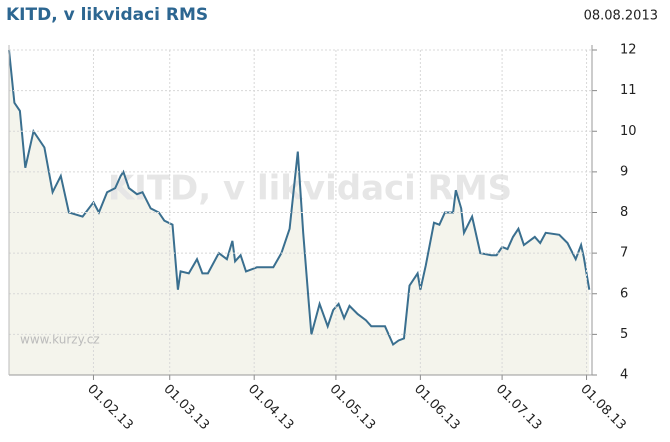 The image size is (670, 442). I want to click on watermark: KITD, v likvidaci RMS, so click(310, 189).